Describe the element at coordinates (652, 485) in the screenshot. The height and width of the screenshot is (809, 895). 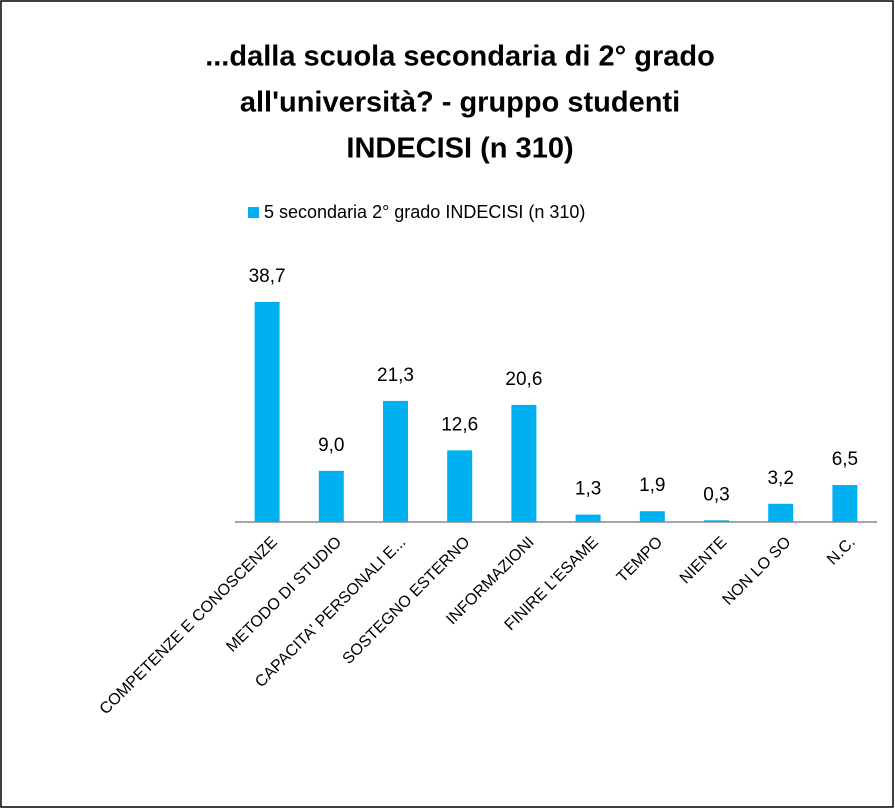
I see `data-label: 1,9` at that location.